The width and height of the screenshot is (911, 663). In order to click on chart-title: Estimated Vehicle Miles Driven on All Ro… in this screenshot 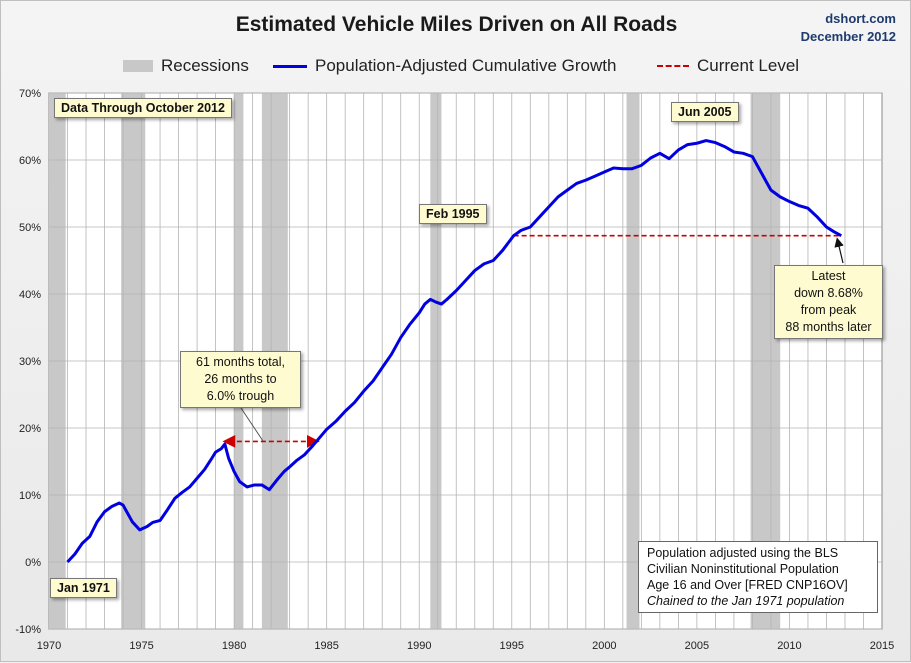, I will do `click(456, 24)`.